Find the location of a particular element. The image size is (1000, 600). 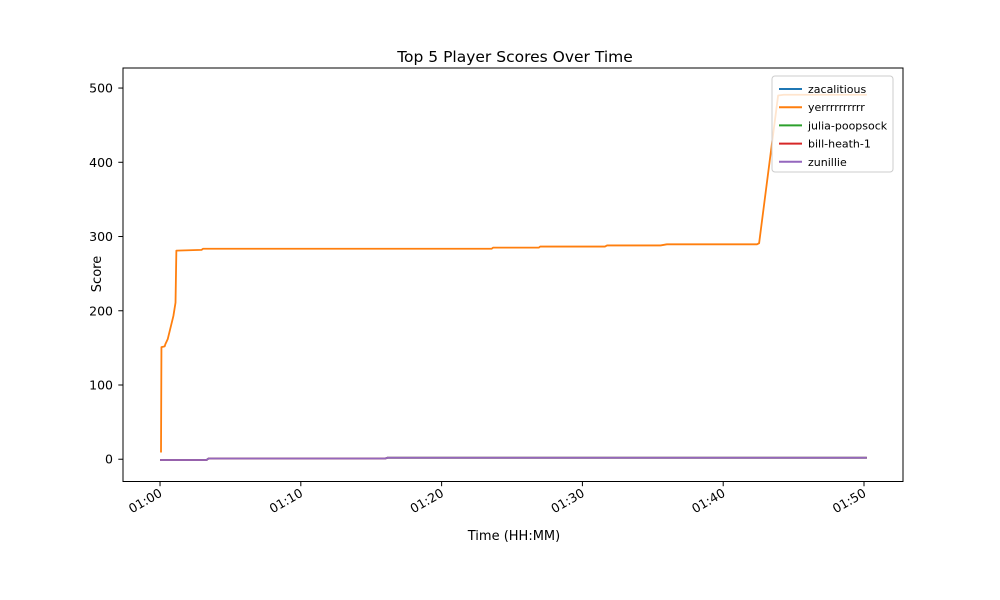

legend-label-julia-poopsock: julia-poopsock is located at coordinates (847, 125).